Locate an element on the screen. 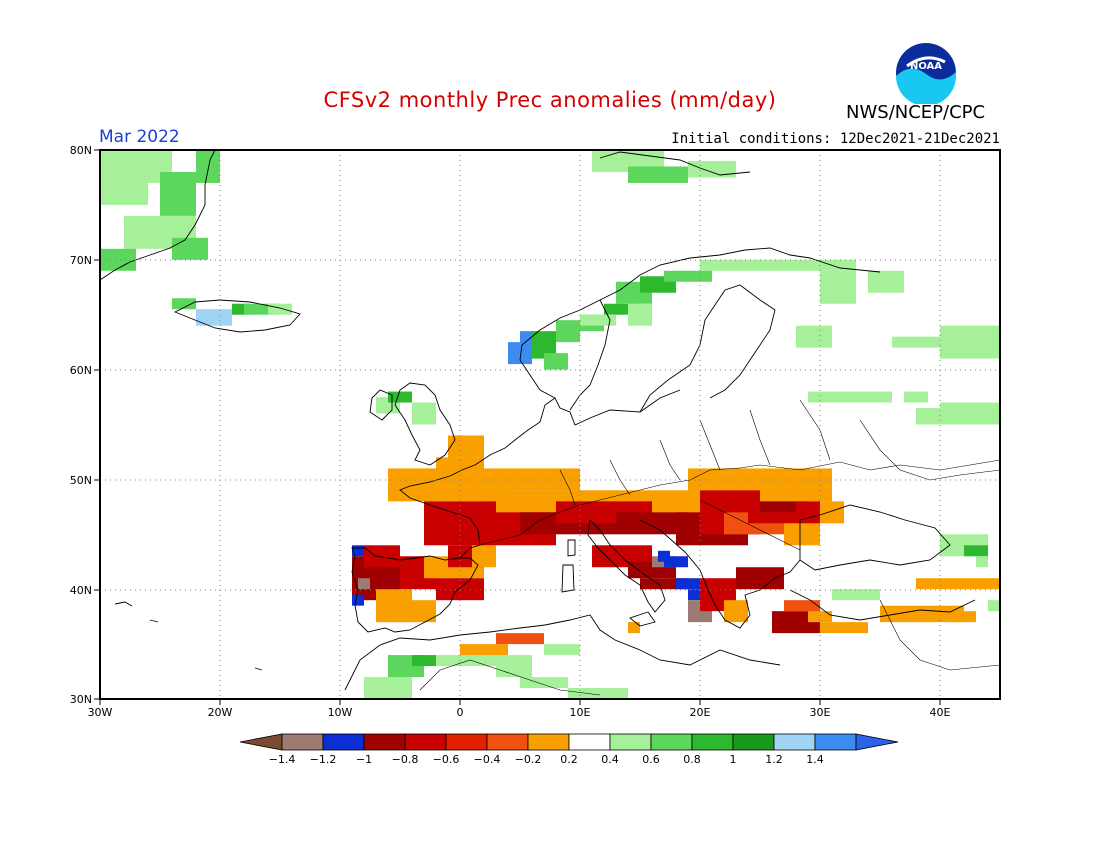  legend-tick-label: 0.2 is located at coordinates (569, 759).